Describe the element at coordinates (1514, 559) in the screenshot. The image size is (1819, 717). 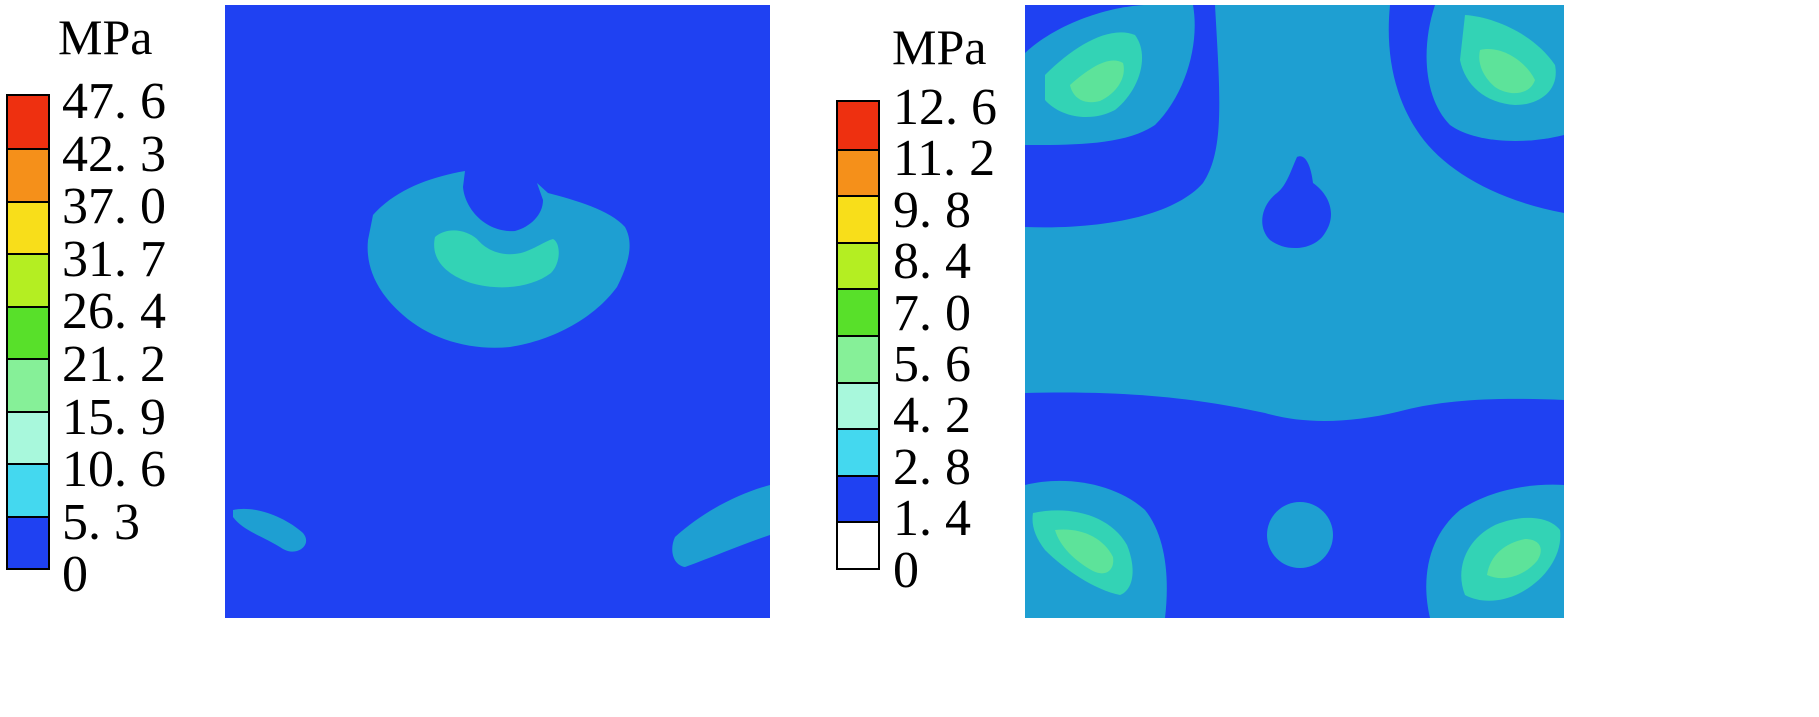
I see `right-bottom-right-core` at that location.